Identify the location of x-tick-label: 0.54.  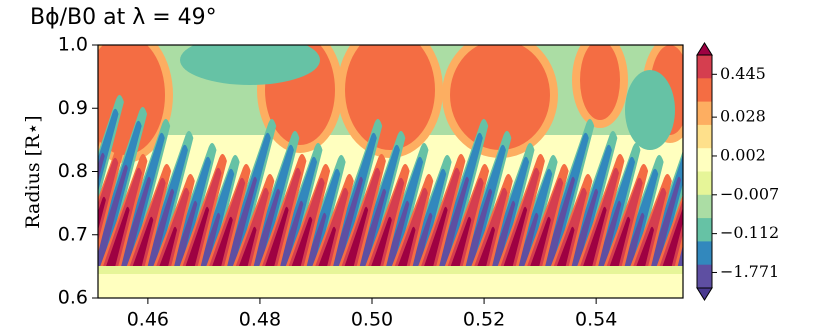
(596, 320).